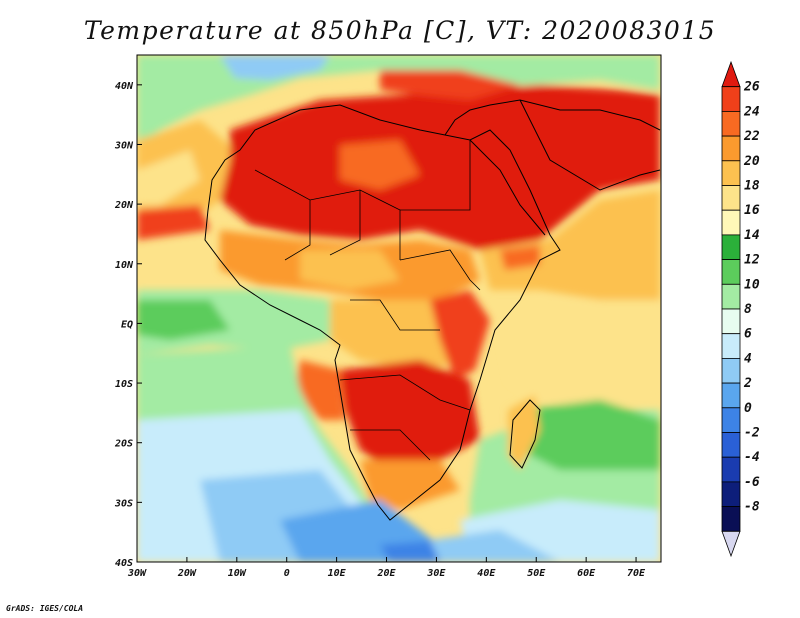 The image size is (800, 618). What do you see at coordinates (124, 563) in the screenshot?
I see `lat-tick-label: 40S` at bounding box center [124, 563].